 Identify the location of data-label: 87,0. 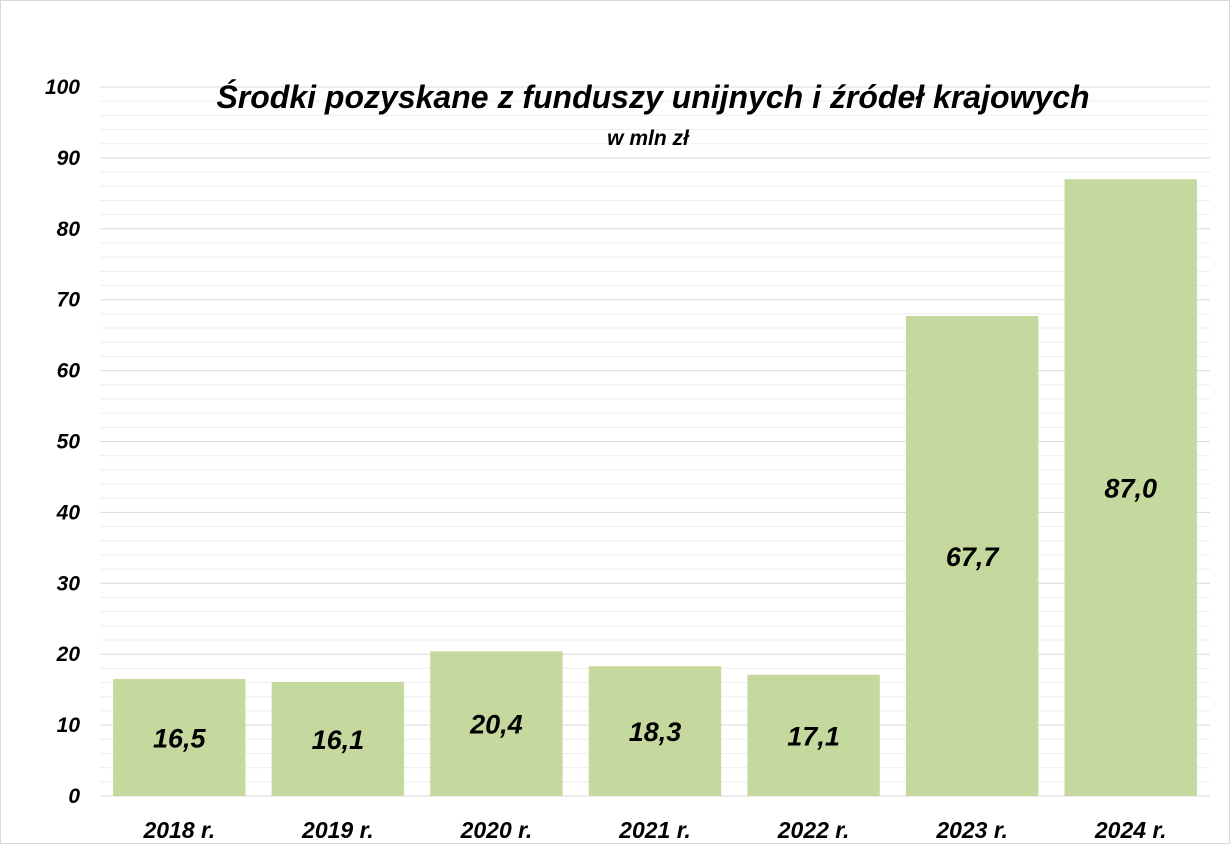
(1130, 489).